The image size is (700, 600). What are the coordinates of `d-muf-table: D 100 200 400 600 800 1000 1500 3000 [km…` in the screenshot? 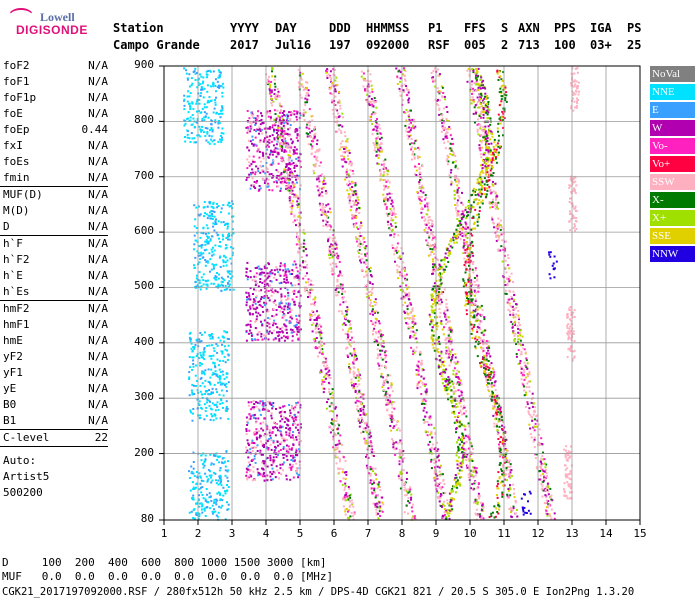 It's located at (167, 570).